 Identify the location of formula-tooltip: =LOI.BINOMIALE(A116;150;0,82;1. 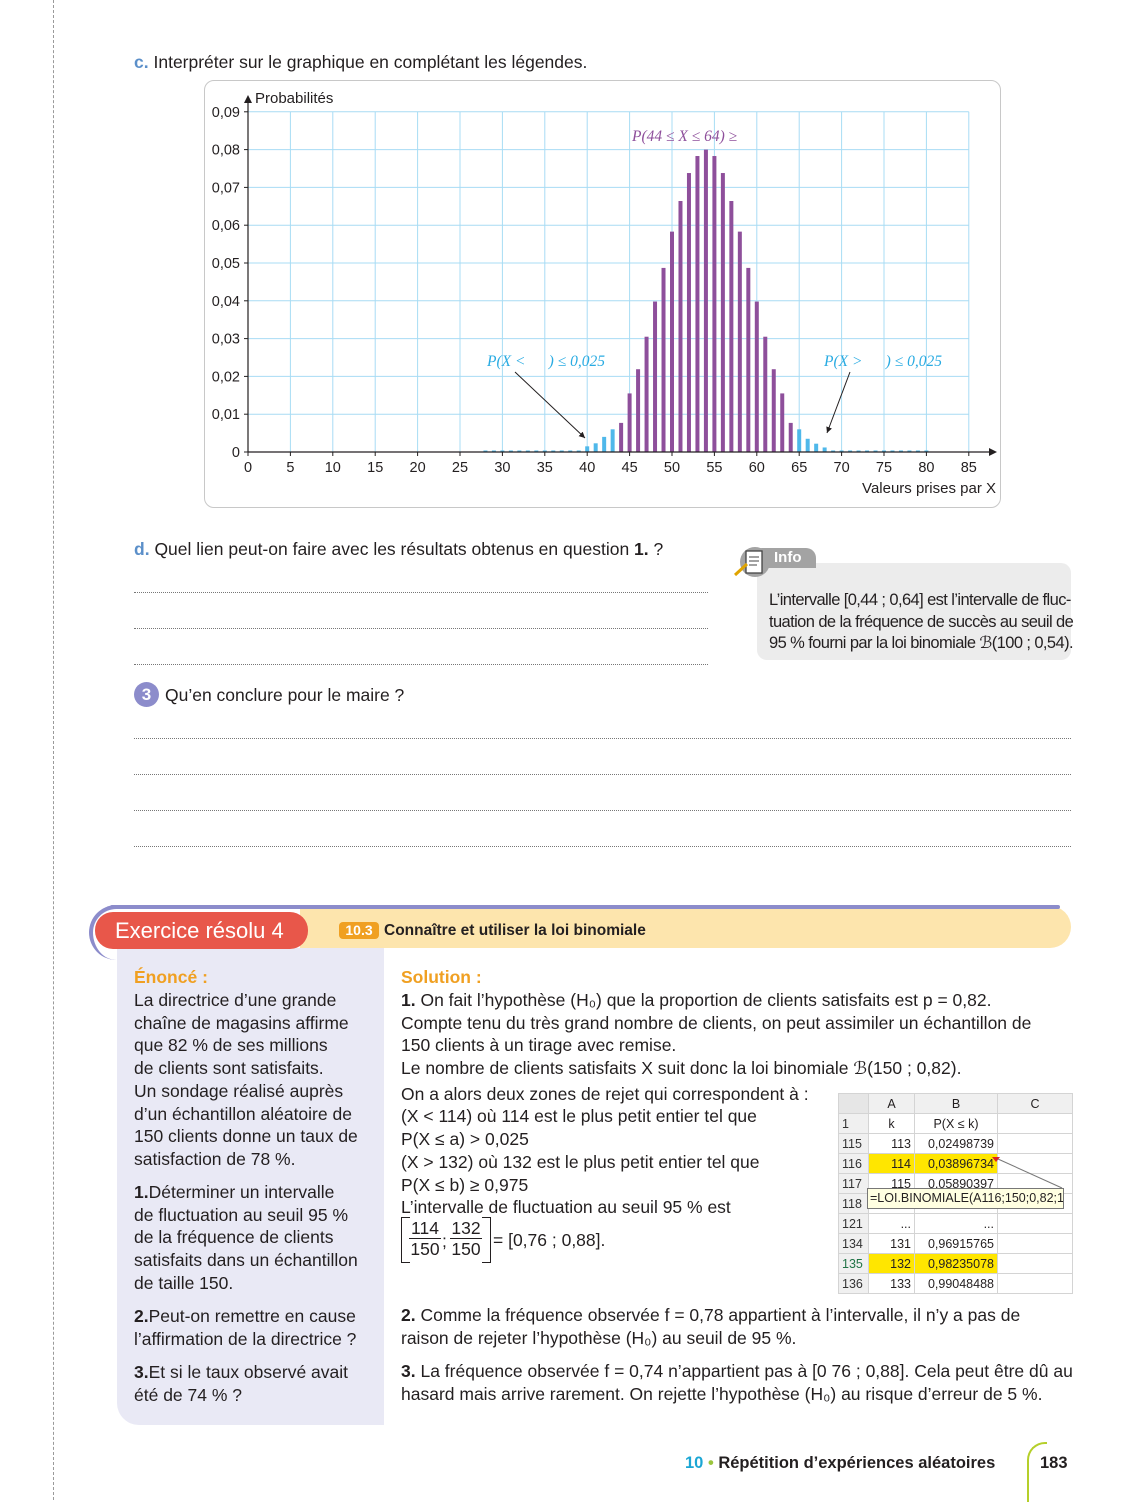
(965, 1198).